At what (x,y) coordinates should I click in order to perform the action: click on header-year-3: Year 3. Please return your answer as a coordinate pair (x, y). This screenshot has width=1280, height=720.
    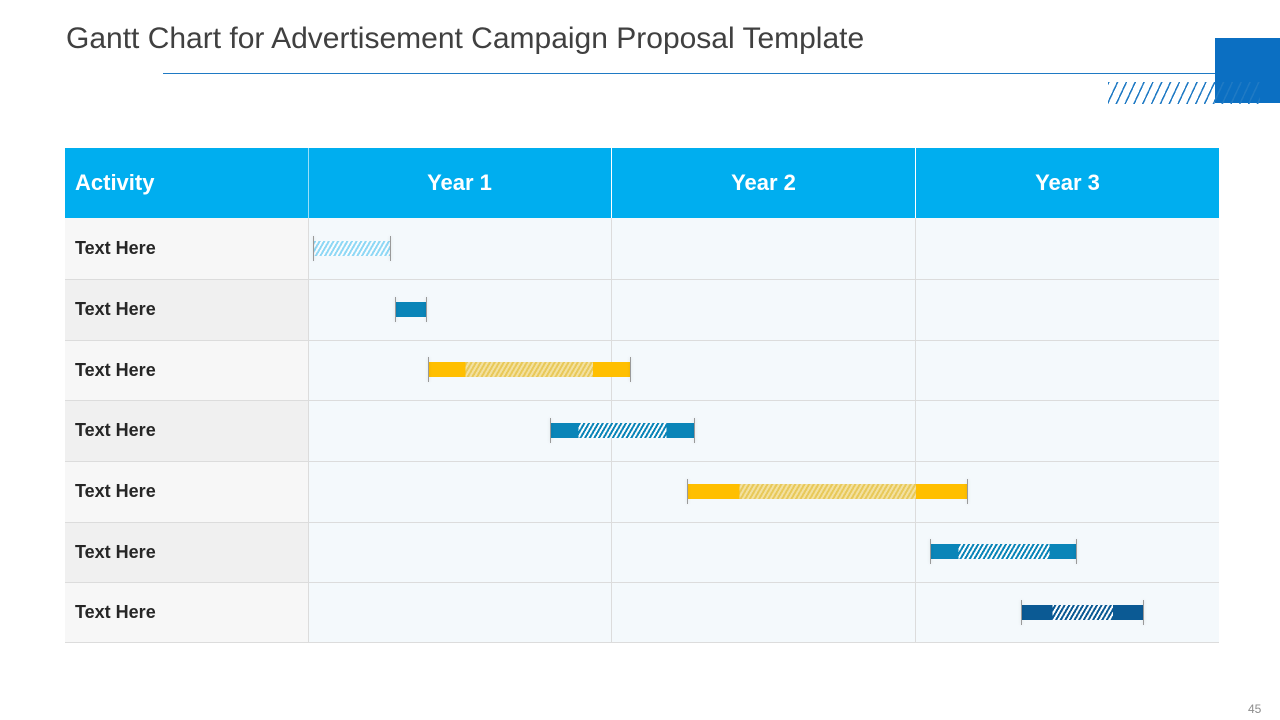
    Looking at the image, I should click on (1067, 183).